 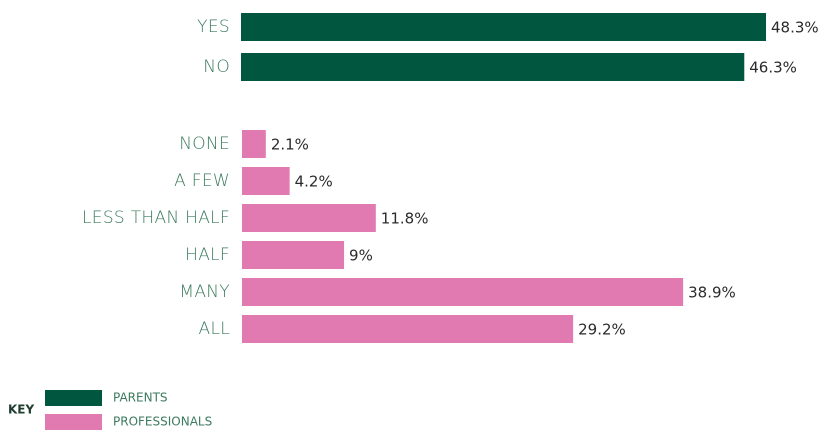 What do you see at coordinates (712, 293) in the screenshot?
I see `value-label: 38.9%` at bounding box center [712, 293].